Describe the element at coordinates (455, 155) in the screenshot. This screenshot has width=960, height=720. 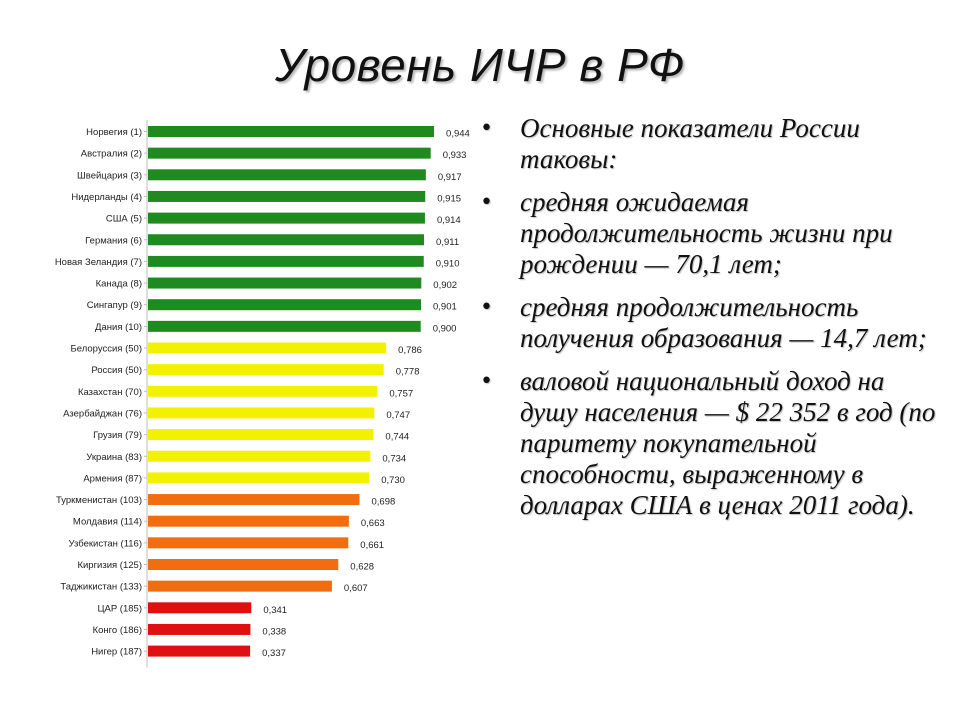
I see `data-label: 0,933` at that location.